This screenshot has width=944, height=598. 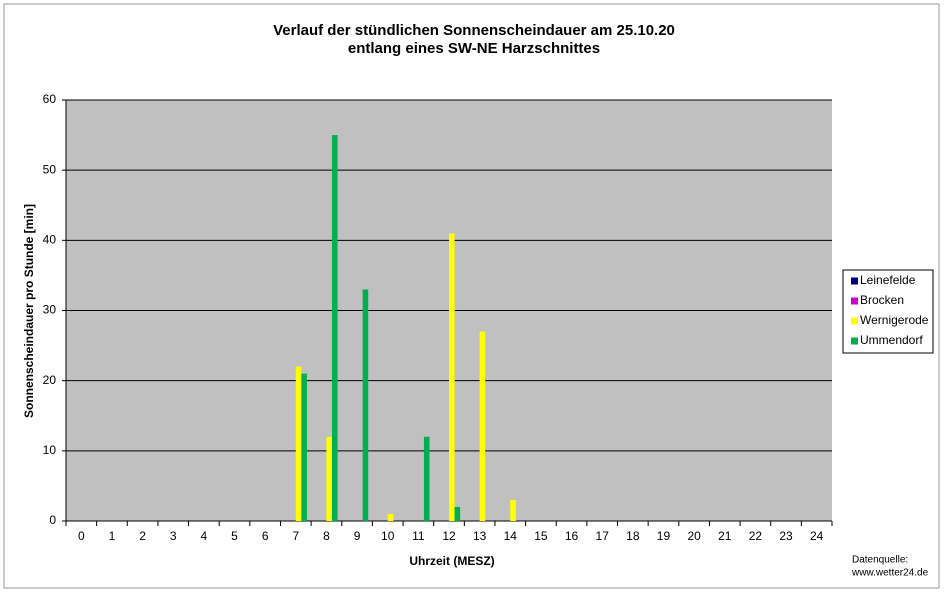 What do you see at coordinates (295, 536) in the screenshot?
I see `x-tick-label: 7` at bounding box center [295, 536].